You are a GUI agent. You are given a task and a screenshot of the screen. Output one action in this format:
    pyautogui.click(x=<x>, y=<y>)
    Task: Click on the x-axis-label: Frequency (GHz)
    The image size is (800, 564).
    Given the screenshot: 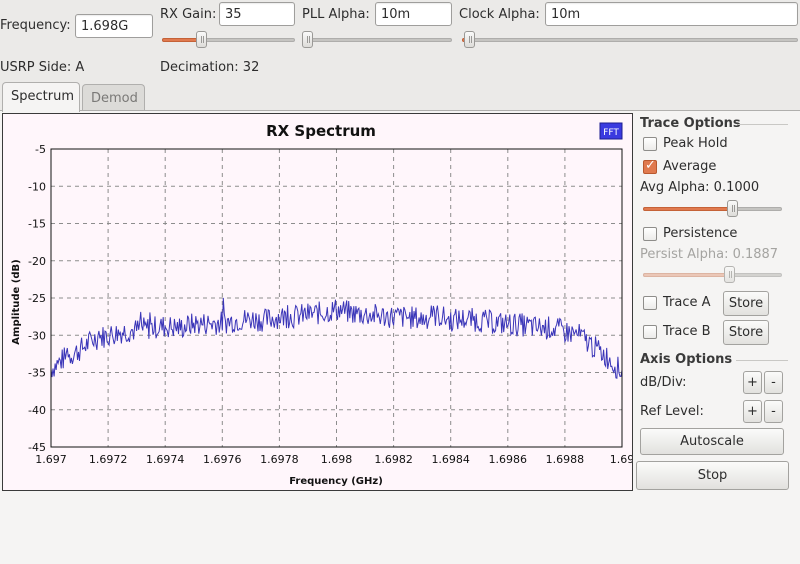 What is the action you would take?
    pyautogui.click(x=336, y=481)
    